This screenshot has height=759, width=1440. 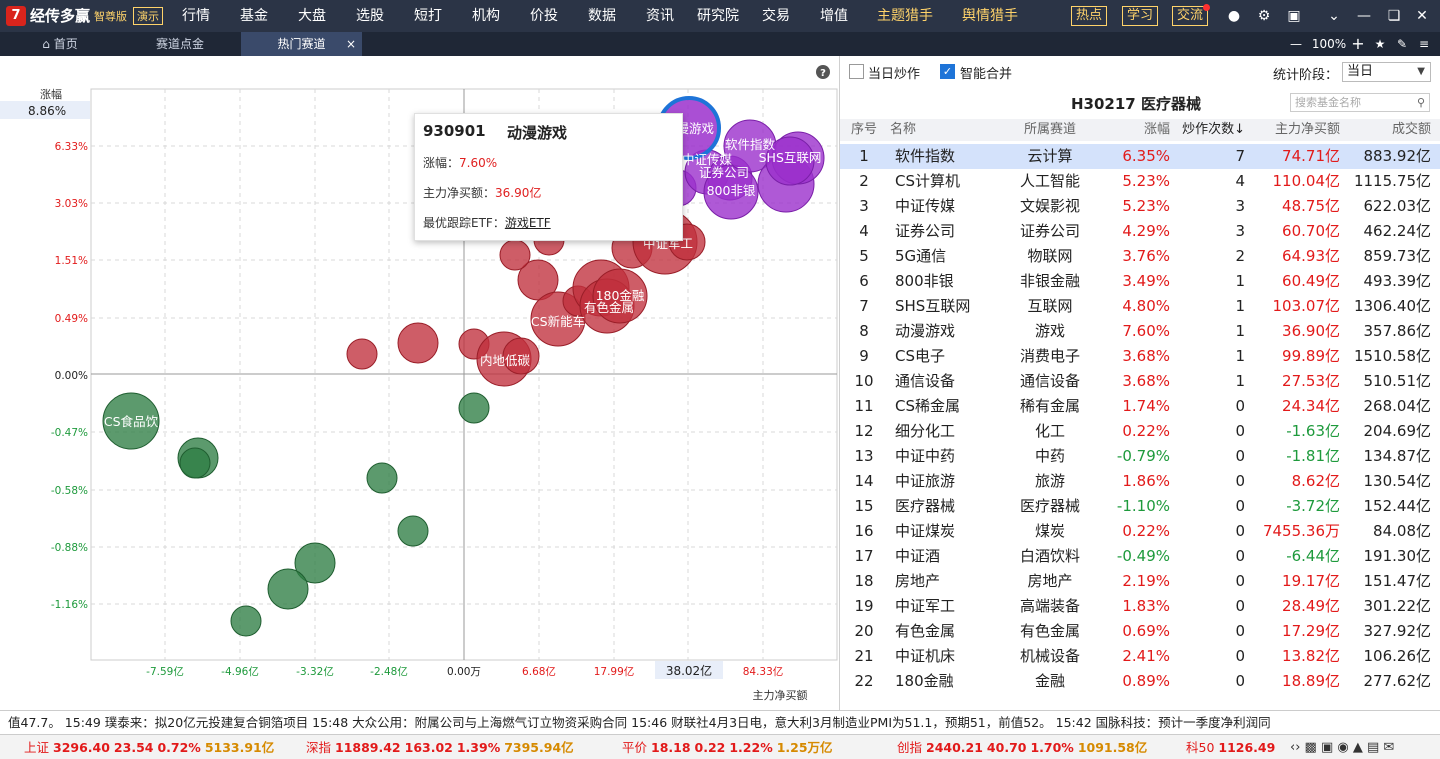 I want to click on user-icon: ●, so click(x=1234, y=16).